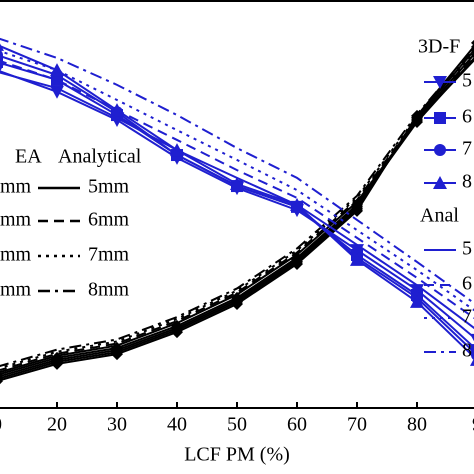  I want to click on legend-label: 6mm, so click(109, 220).